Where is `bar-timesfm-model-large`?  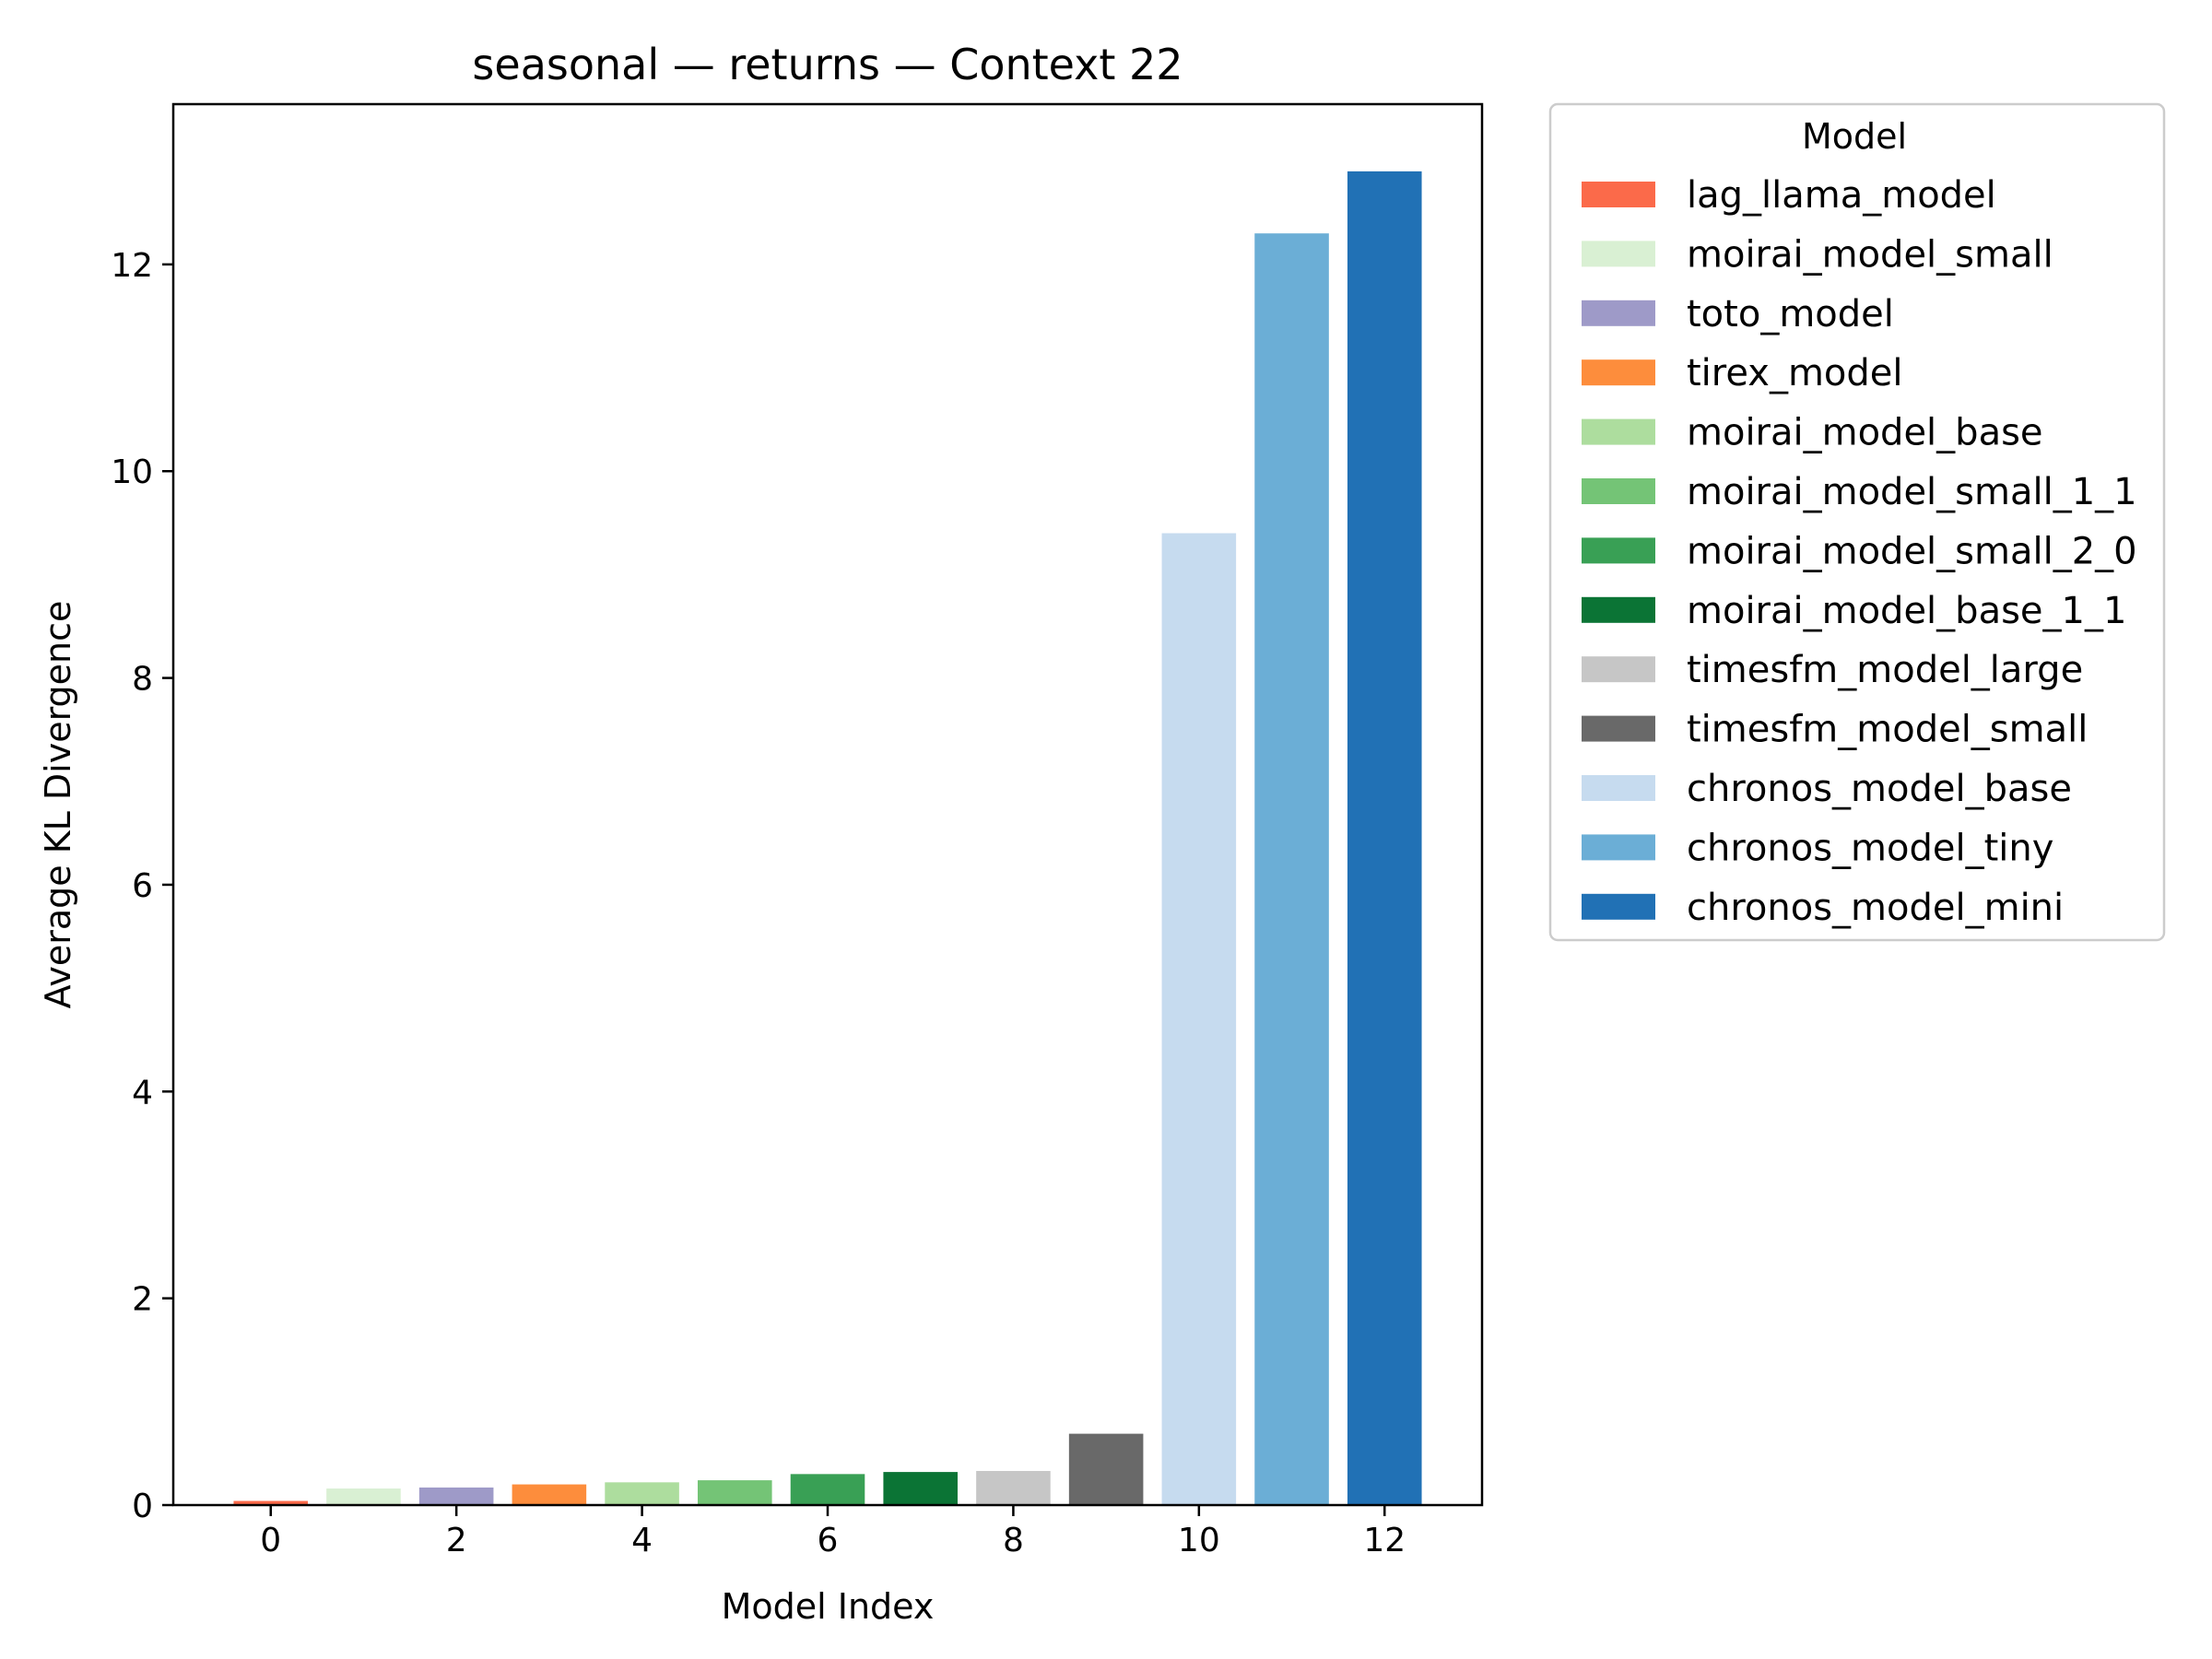
bar-timesfm-model-large is located at coordinates (1013, 1487).